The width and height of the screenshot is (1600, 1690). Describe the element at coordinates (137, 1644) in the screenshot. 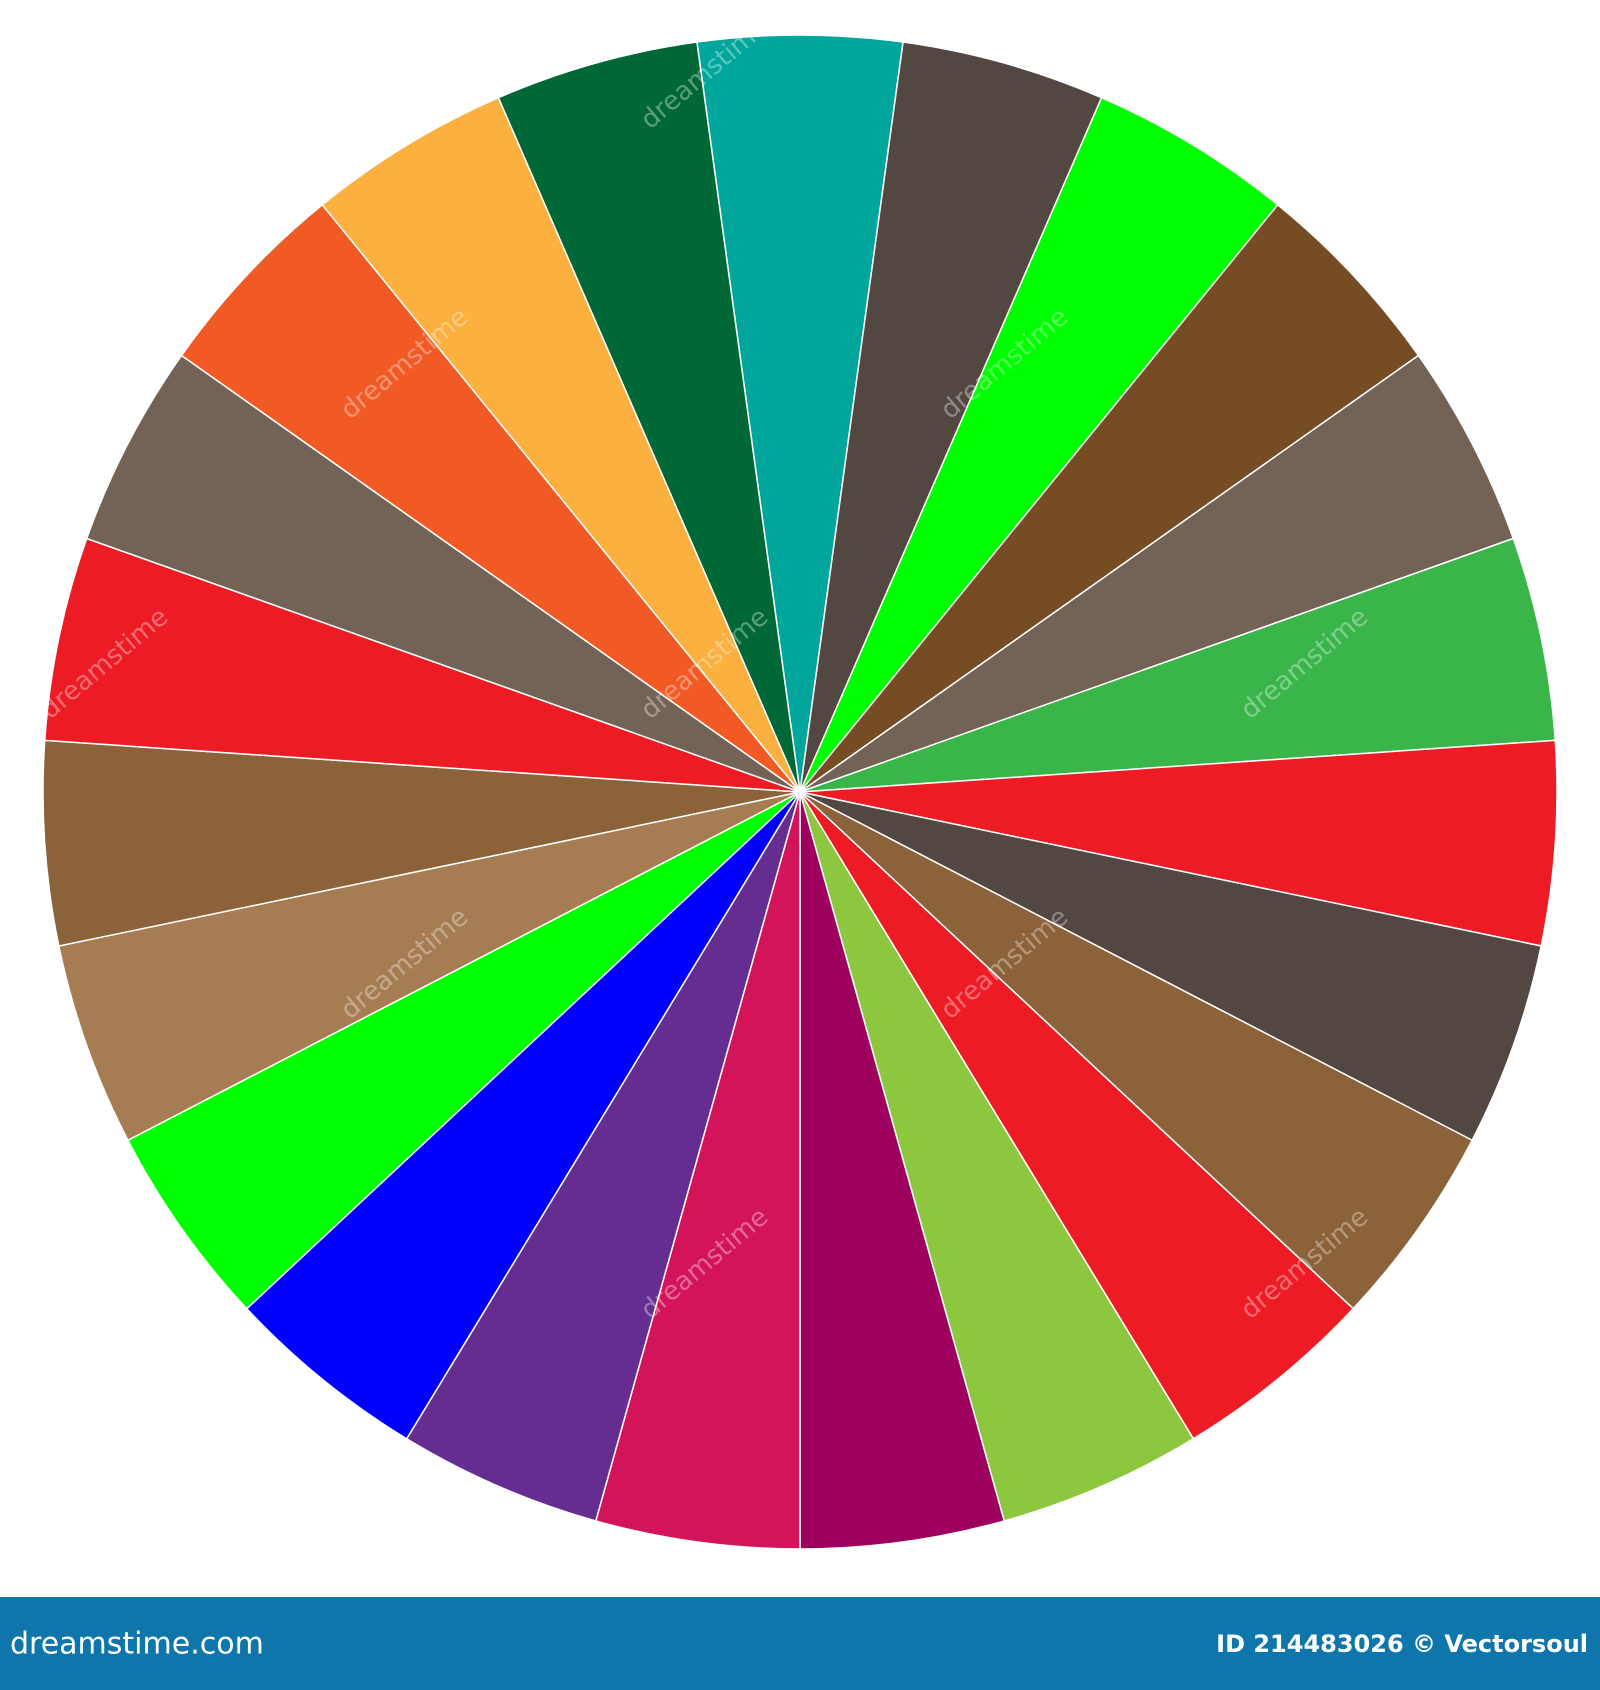

I see `footer-site: dreamstime.com` at that location.